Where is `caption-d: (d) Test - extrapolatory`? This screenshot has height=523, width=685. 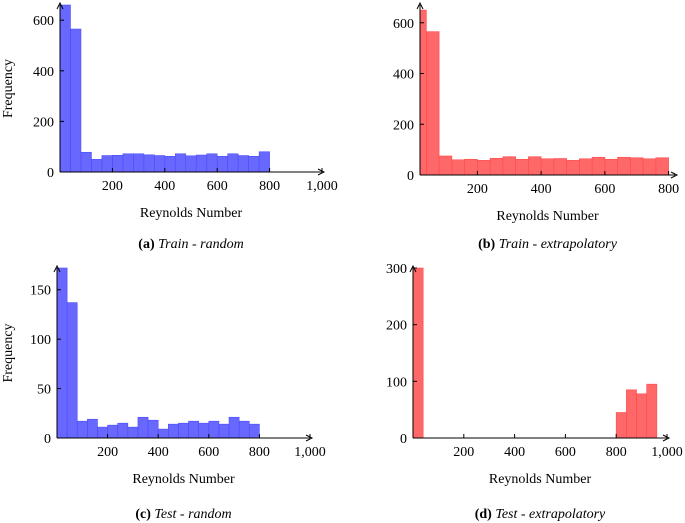 caption-d: (d) Test - extrapolatory is located at coordinates (540, 515).